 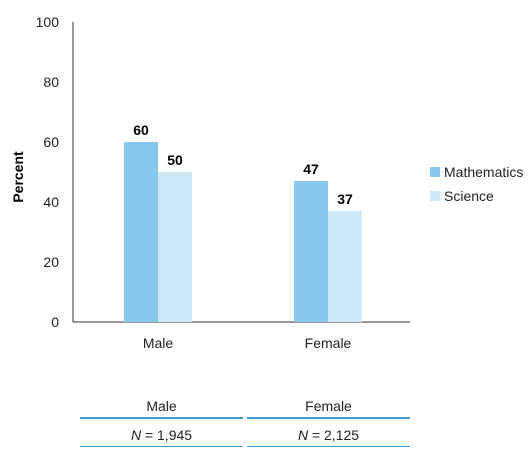 What do you see at coordinates (175, 247) in the screenshot?
I see `bar-science-male` at bounding box center [175, 247].